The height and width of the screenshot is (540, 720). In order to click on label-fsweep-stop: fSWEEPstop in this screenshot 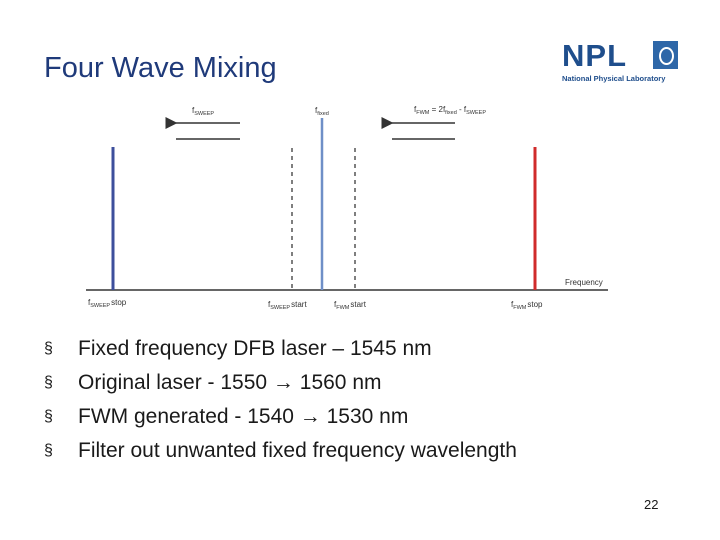, I will do `click(107, 303)`.